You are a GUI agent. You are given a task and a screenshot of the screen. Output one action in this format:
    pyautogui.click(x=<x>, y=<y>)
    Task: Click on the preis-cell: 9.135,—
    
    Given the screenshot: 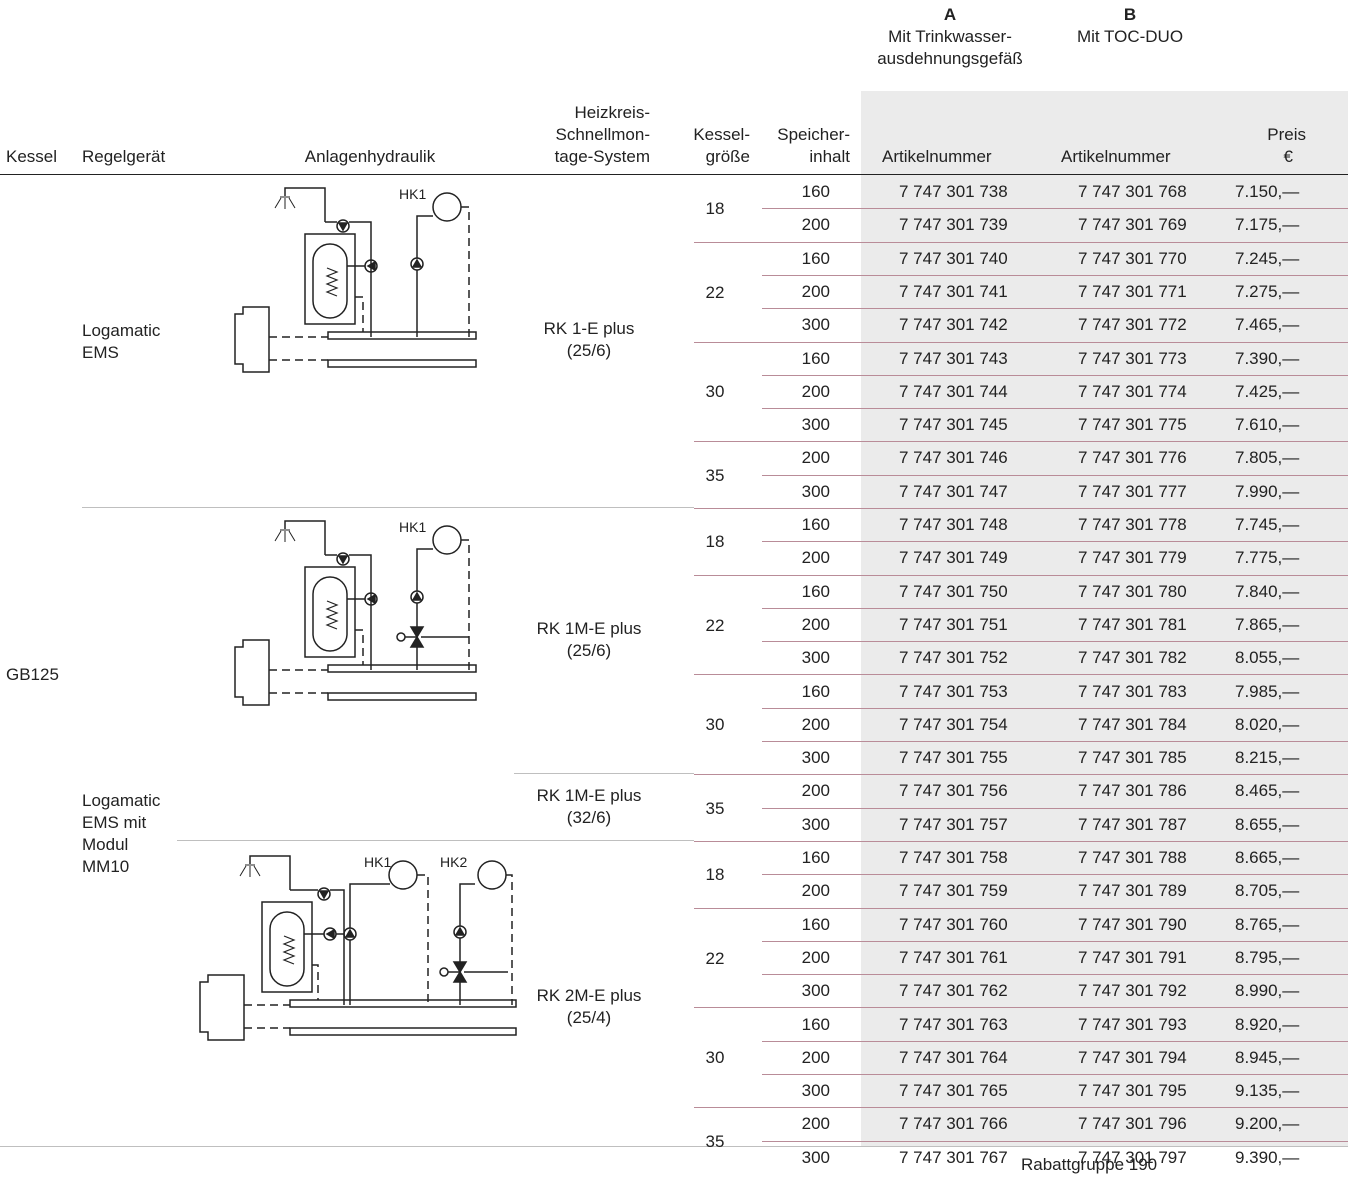 What is the action you would take?
    pyautogui.click(x=1267, y=1091)
    